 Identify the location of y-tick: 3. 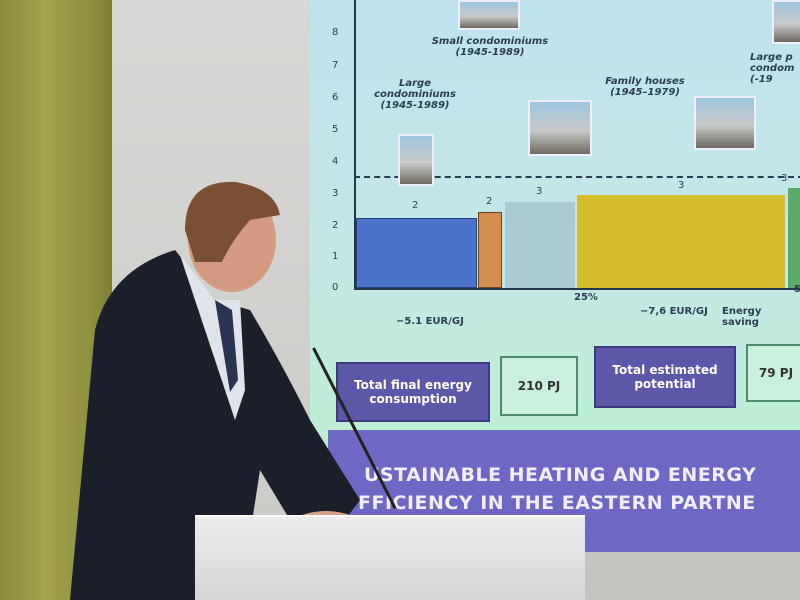
(335, 193).